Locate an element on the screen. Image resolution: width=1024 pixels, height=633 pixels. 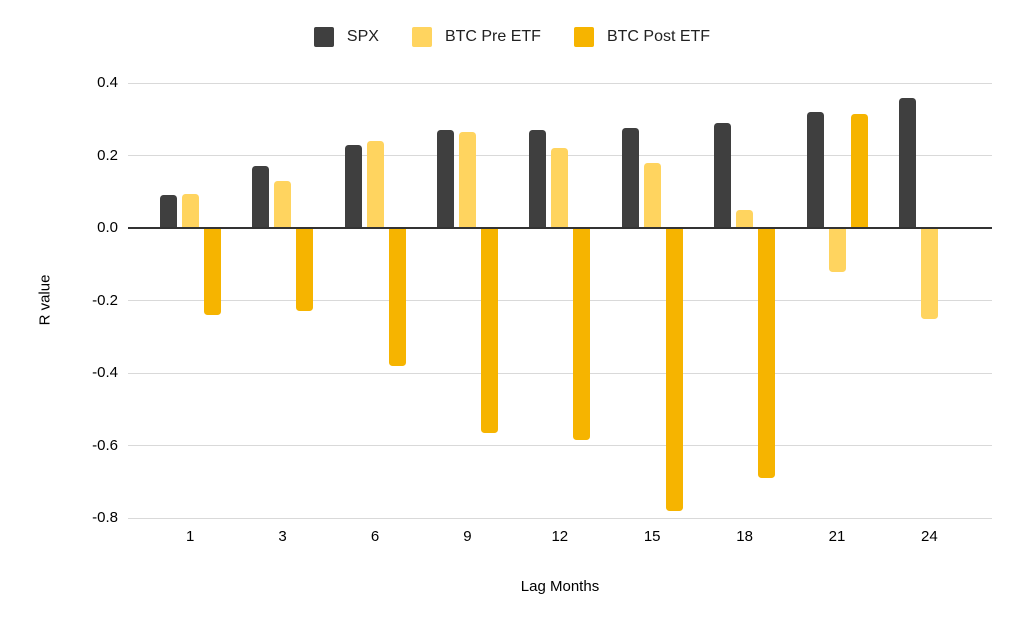
legend-label-btc-post-etf: BTC Post ETF is located at coordinates (658, 36).